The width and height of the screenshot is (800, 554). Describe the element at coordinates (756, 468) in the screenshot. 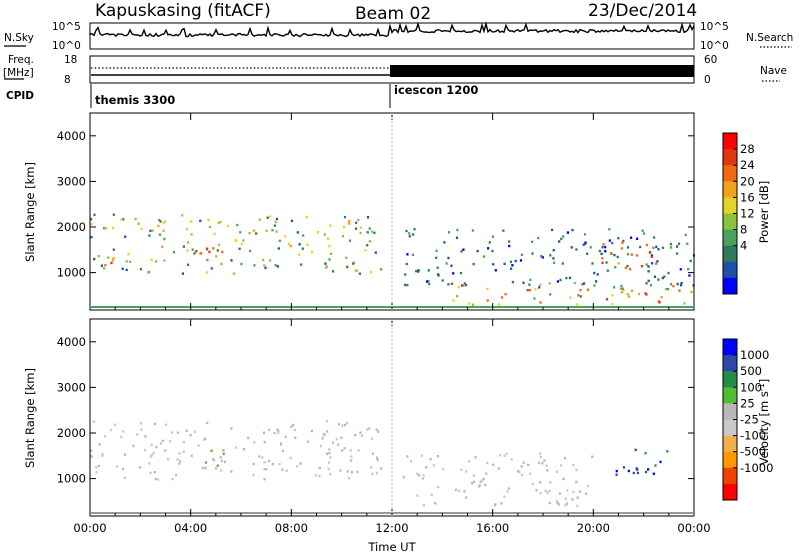

I see `colorbar-tick-label: -1000` at that location.